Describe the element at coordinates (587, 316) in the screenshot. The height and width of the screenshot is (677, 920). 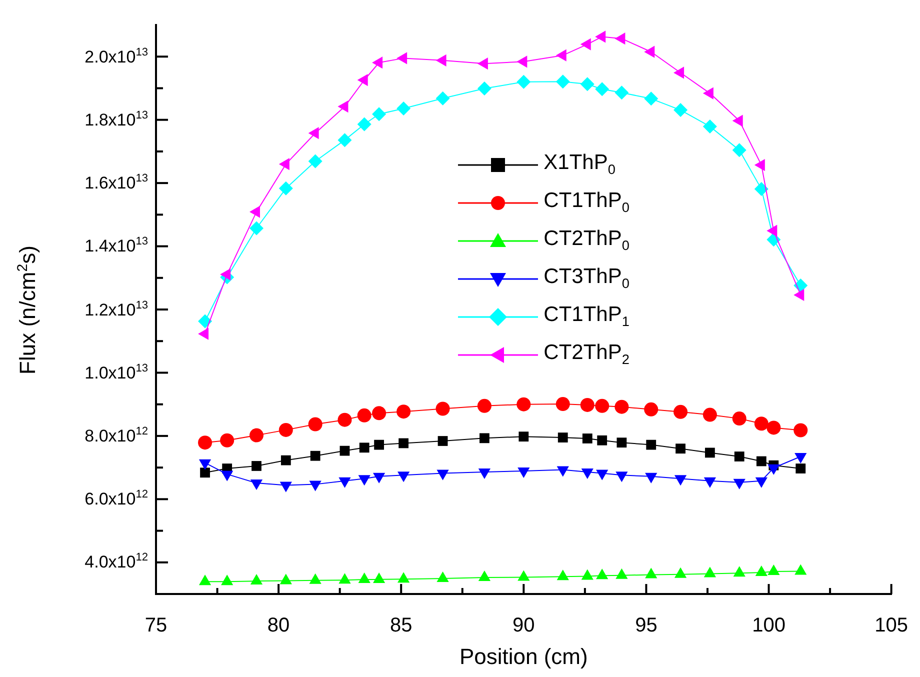
I see `legend-label: CT1ThP$_{1}$` at that location.